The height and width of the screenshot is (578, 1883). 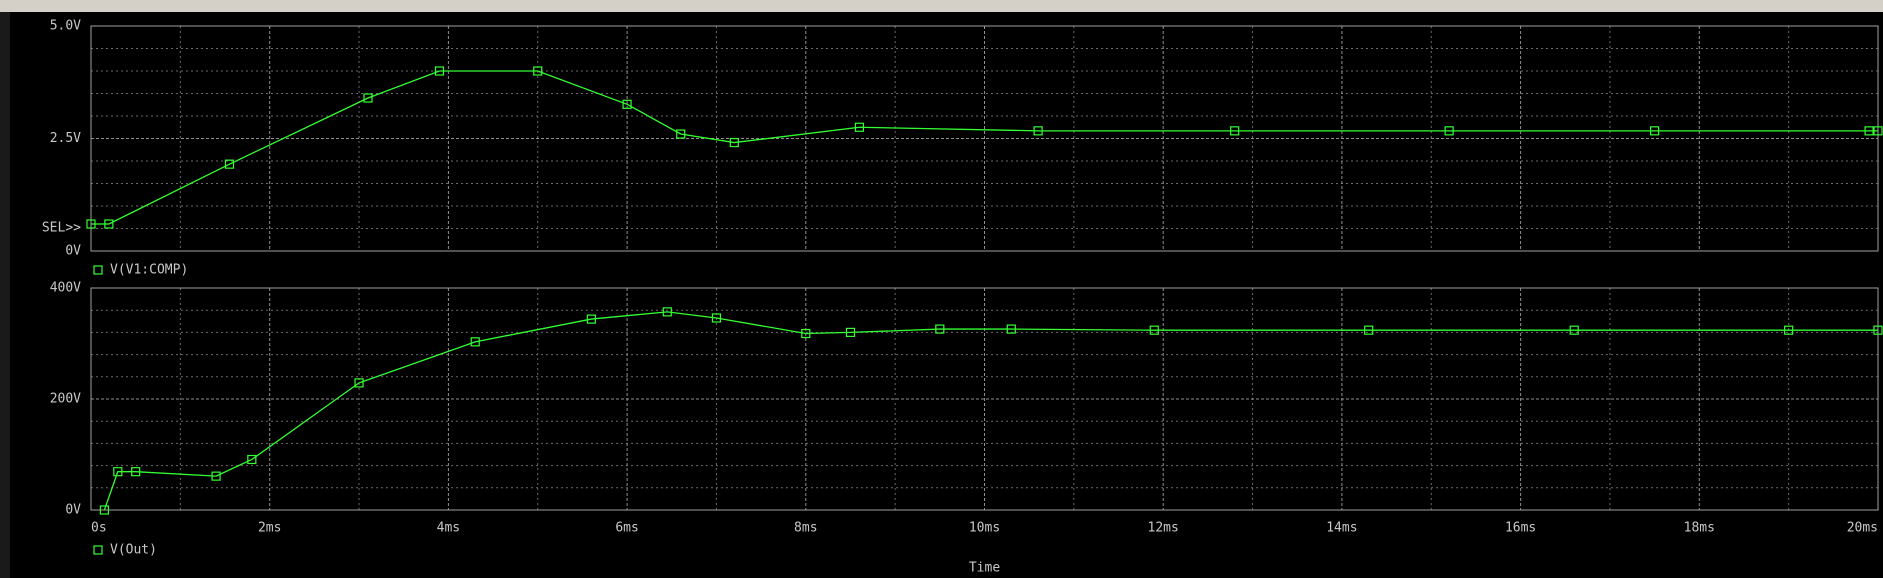 What do you see at coordinates (1520, 528) in the screenshot?
I see `x-tick-label: 16ms` at bounding box center [1520, 528].